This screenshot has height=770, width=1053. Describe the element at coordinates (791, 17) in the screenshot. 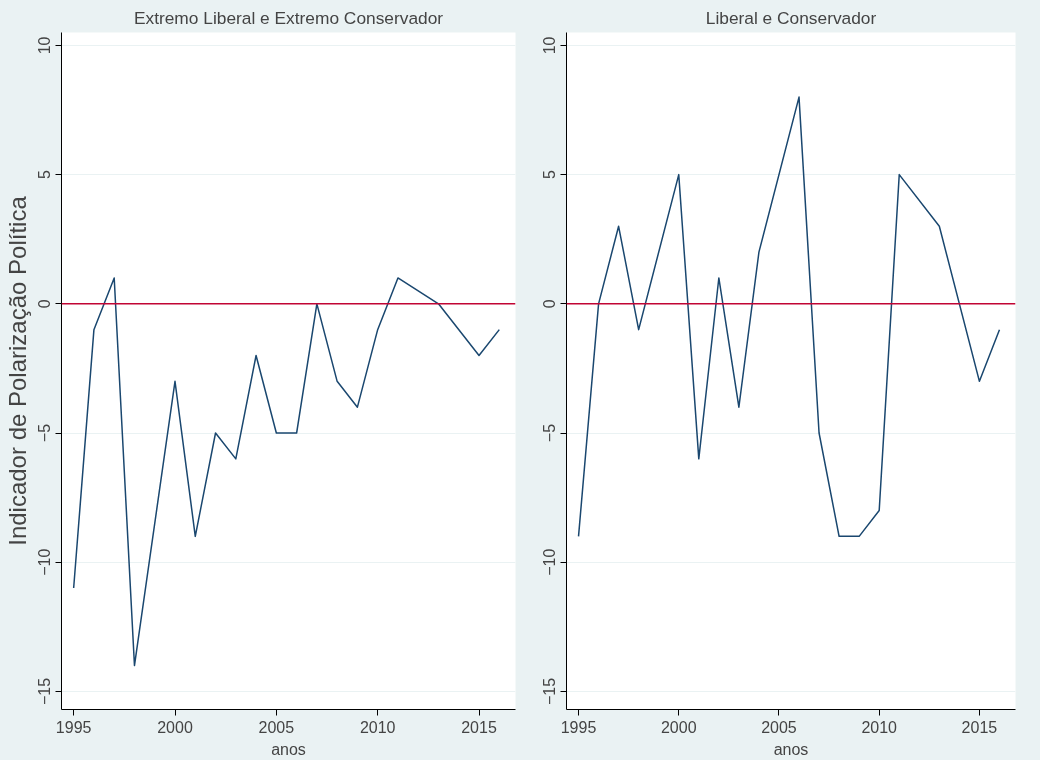

I see `chart-title: Liberal e Conservador` at that location.